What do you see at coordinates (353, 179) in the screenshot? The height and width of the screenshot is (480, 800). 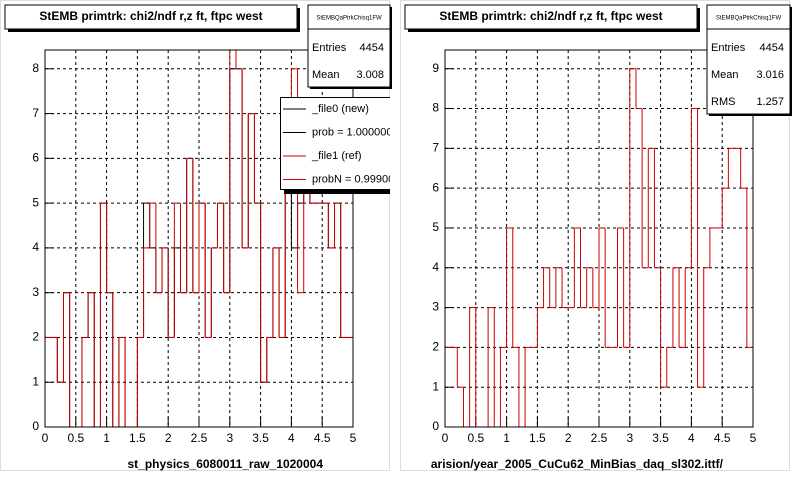 I see `legend-label: probN = 0.99900` at bounding box center [353, 179].